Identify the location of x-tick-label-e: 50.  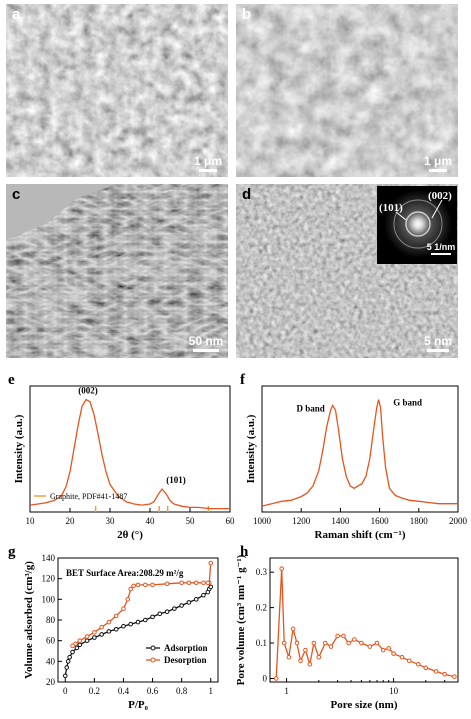
(191, 521).